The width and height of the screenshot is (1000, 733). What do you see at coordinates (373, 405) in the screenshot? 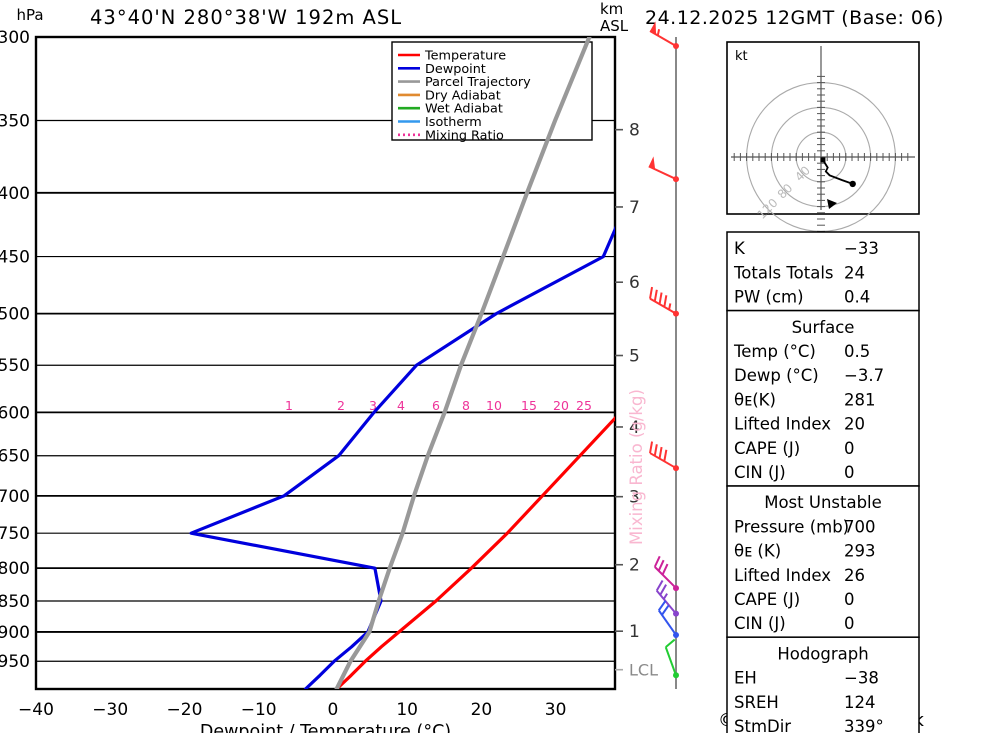
I see `mixing-ratio-label: 3` at bounding box center [373, 405].